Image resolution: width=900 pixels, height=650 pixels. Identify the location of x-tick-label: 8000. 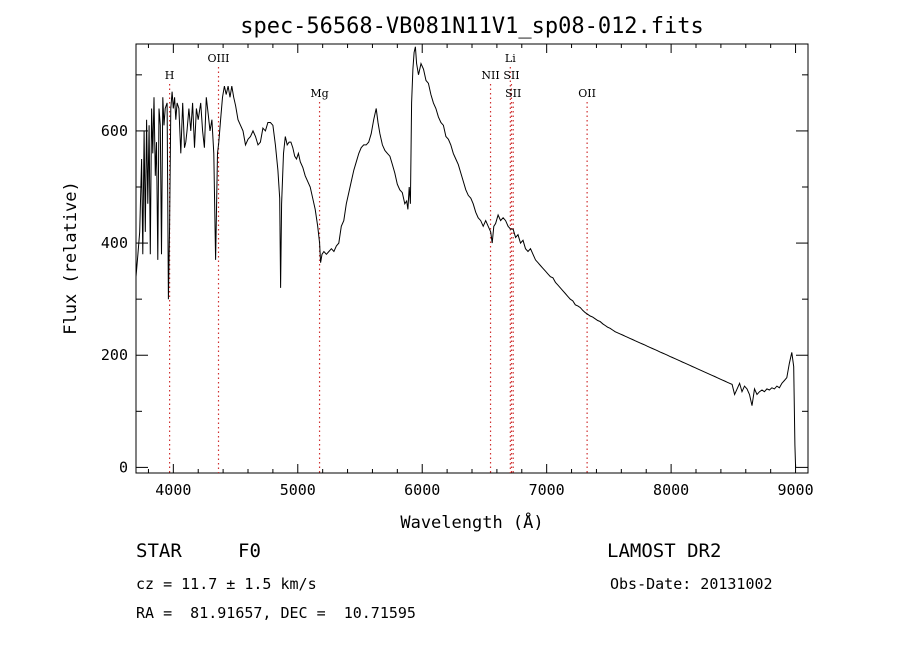
(671, 490).